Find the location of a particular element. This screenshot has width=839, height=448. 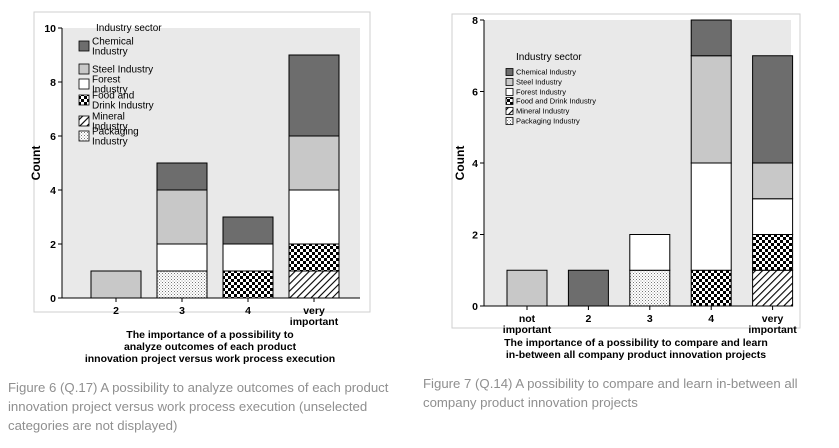

x-axis-title: analyze outcomes of each product is located at coordinates (210, 347).